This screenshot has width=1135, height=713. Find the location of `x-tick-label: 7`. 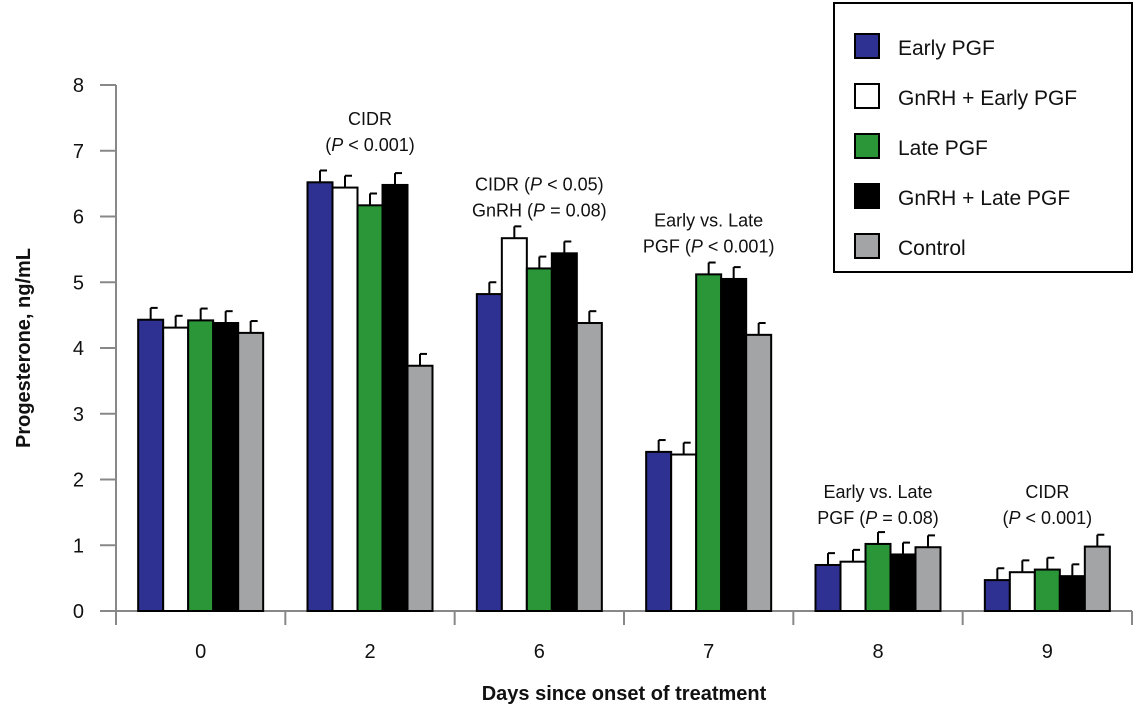

x-tick-label: 7 is located at coordinates (708, 652).